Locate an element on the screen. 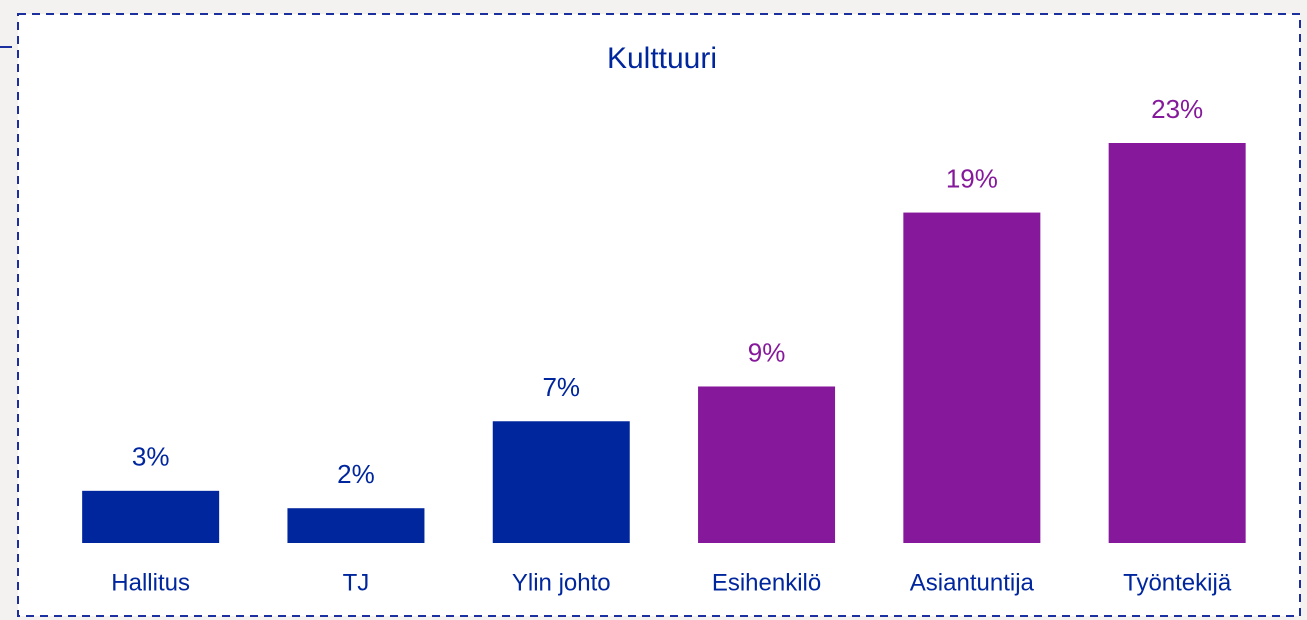 The width and height of the screenshot is (1307, 620). x-tick-label: Esihenkilö is located at coordinates (766, 582).